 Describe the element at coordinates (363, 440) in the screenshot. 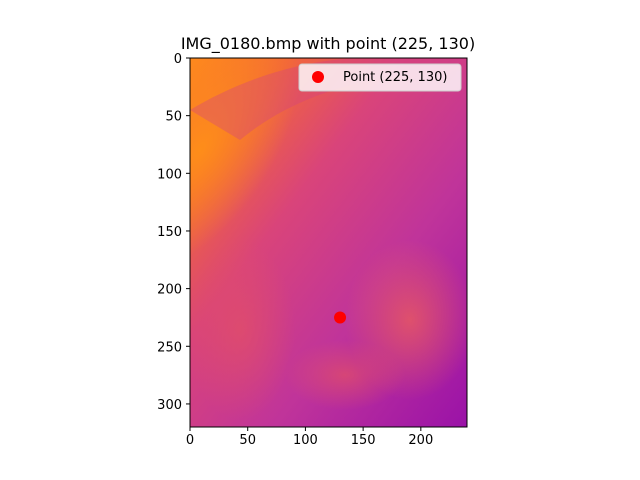

I see `x-tick-label: 150` at that location.